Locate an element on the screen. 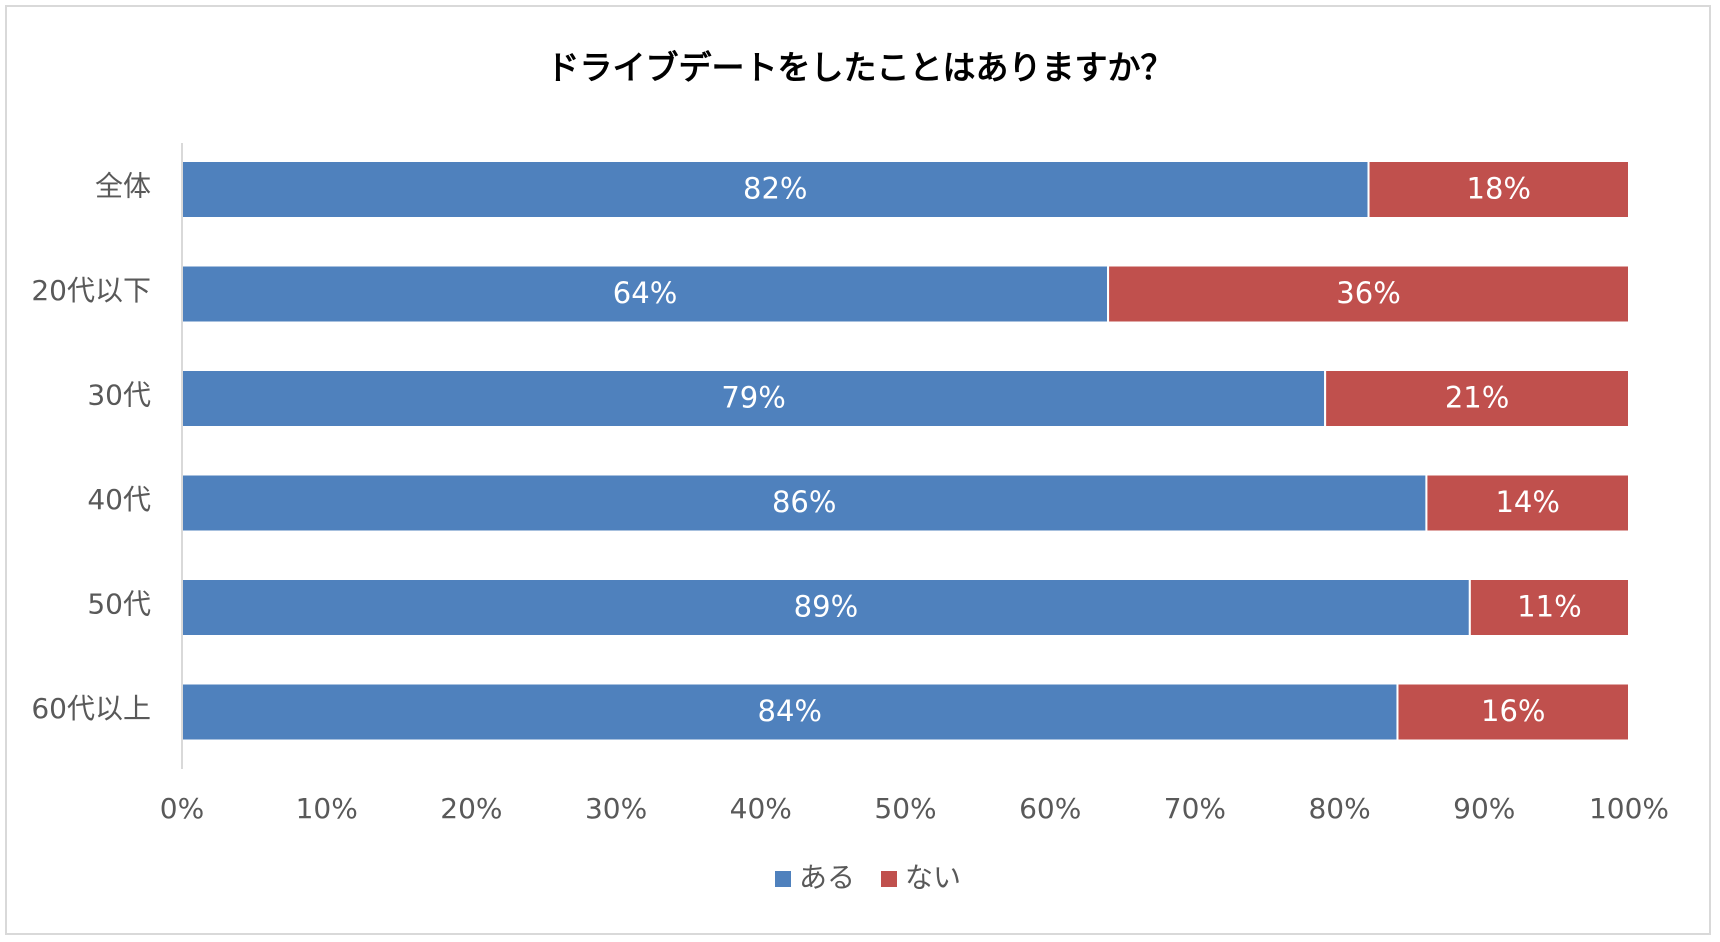 The height and width of the screenshot is (942, 1720). legend: ある ない is located at coordinates (868, 877).